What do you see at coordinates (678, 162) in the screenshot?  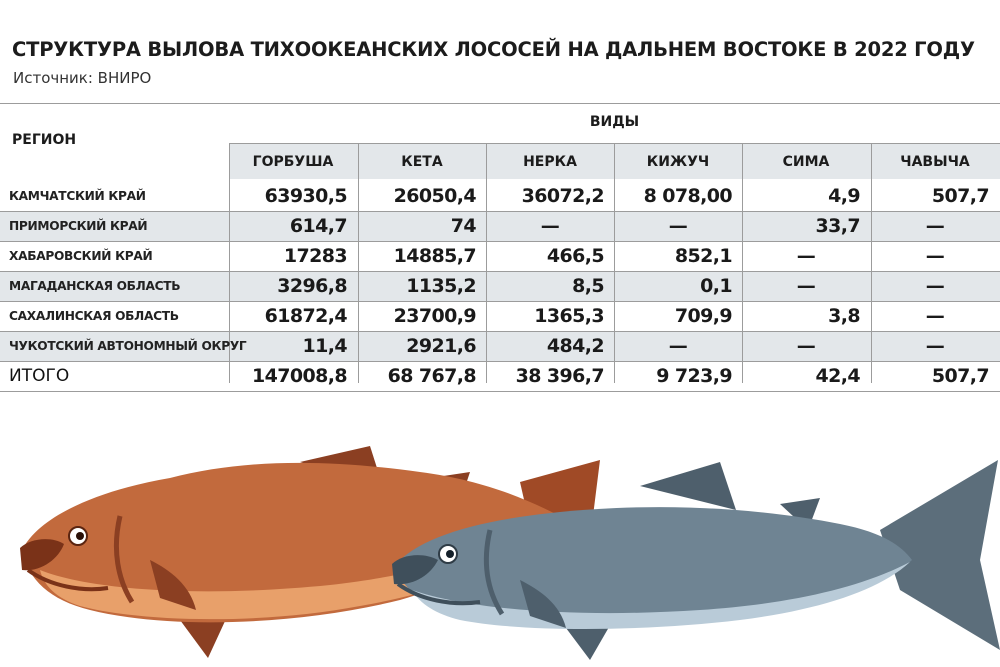 I see `column-header-4: КИЖУЧ` at bounding box center [678, 162].